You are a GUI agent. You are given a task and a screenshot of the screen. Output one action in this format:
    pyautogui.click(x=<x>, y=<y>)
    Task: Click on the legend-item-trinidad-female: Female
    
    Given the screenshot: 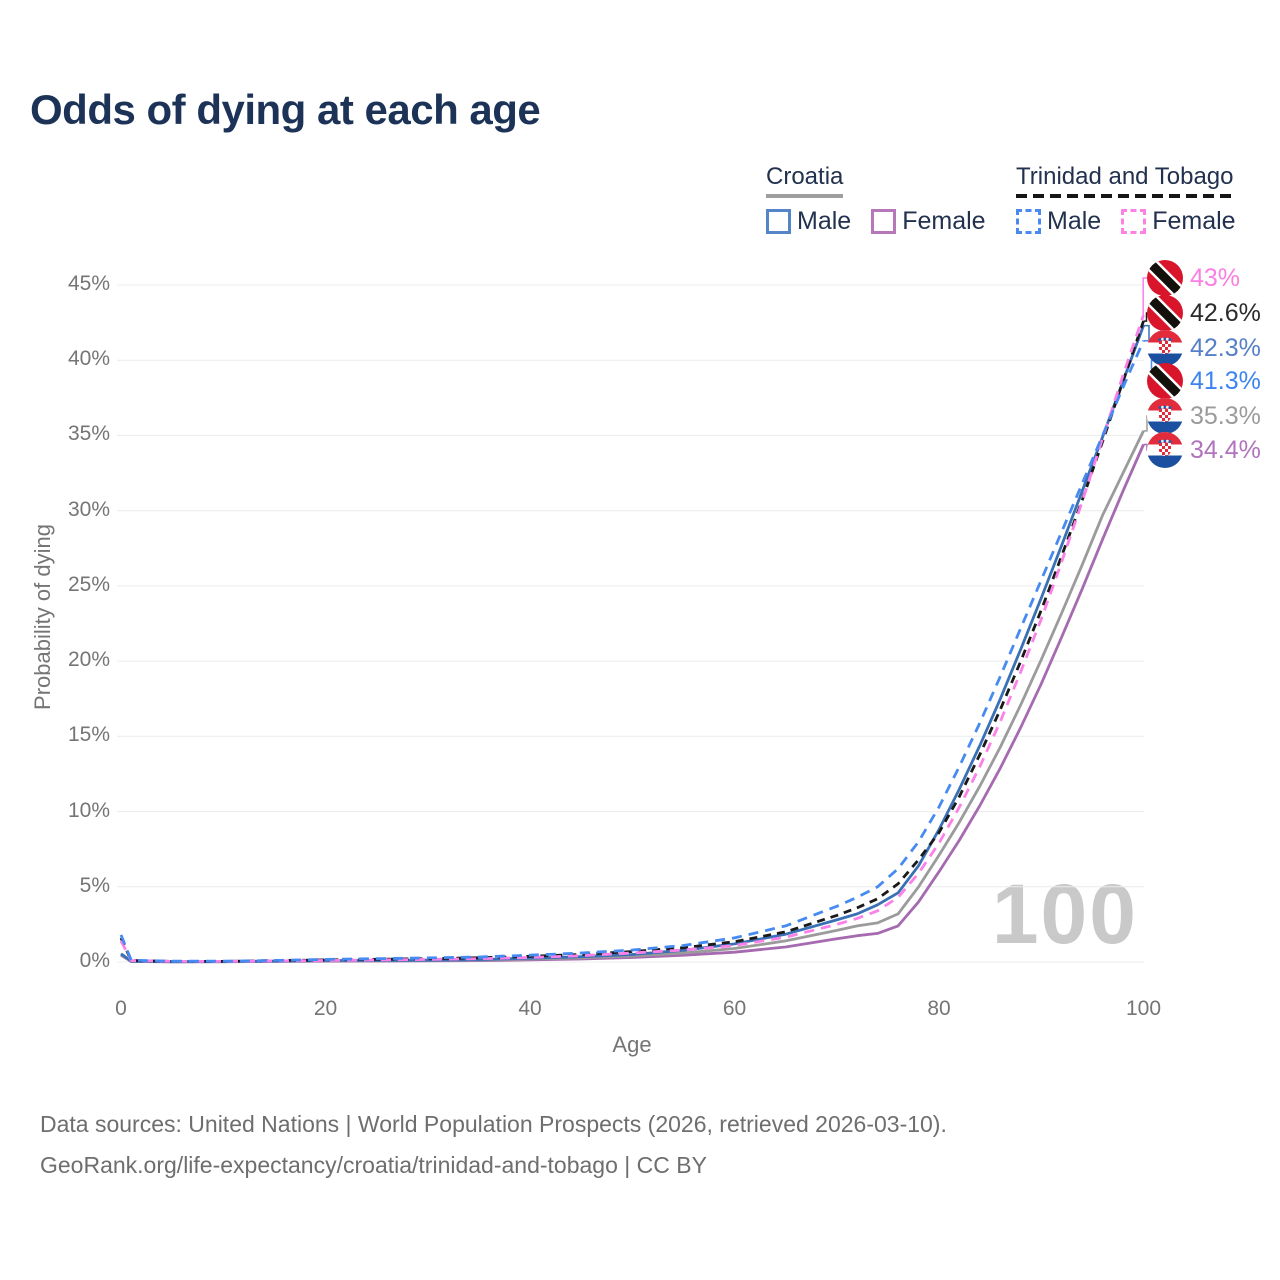 What is the action you would take?
    pyautogui.click(x=1178, y=221)
    